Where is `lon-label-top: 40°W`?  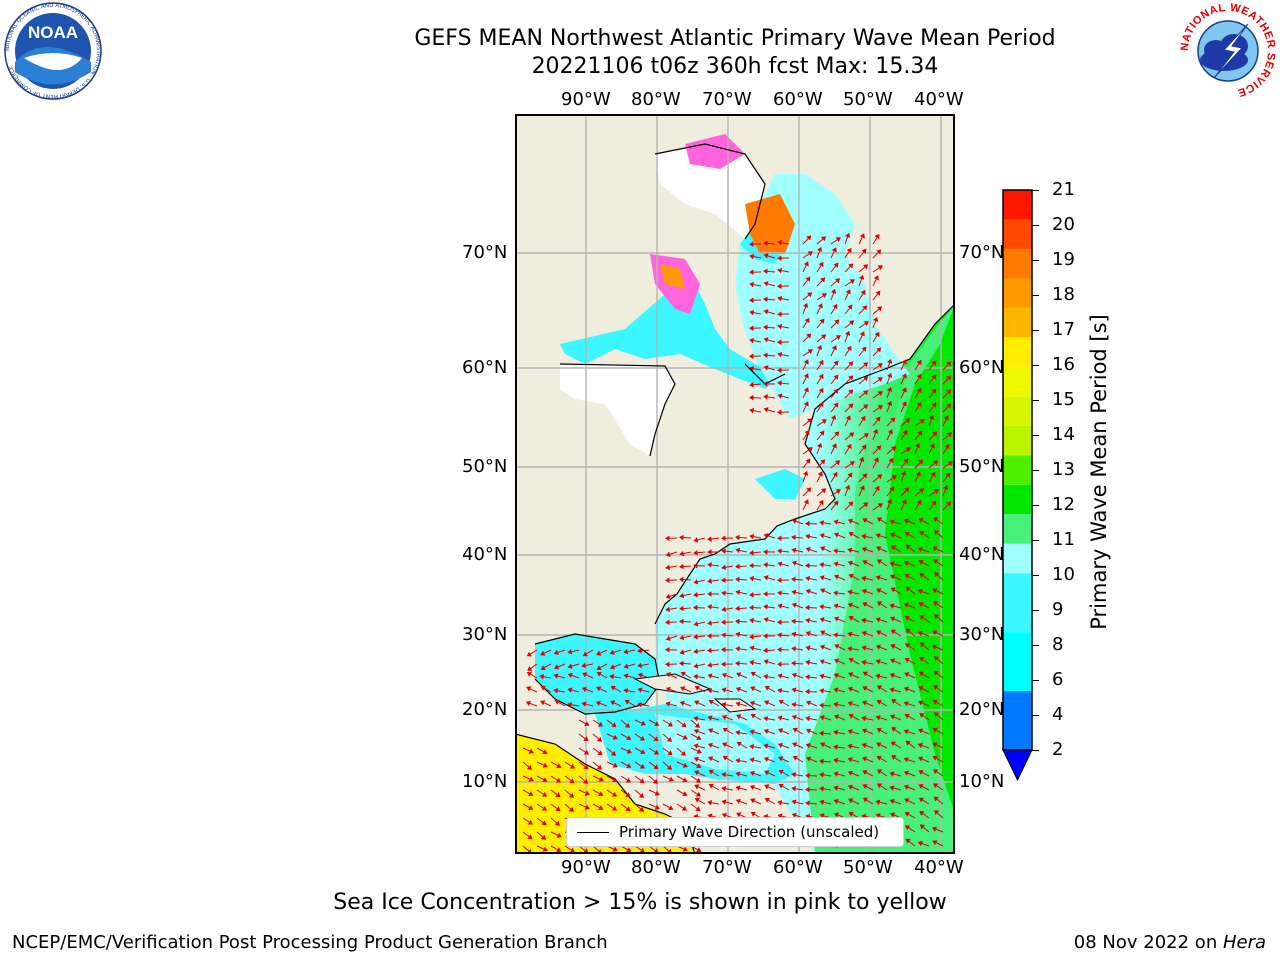 lon-label-top: 40°W is located at coordinates (939, 99).